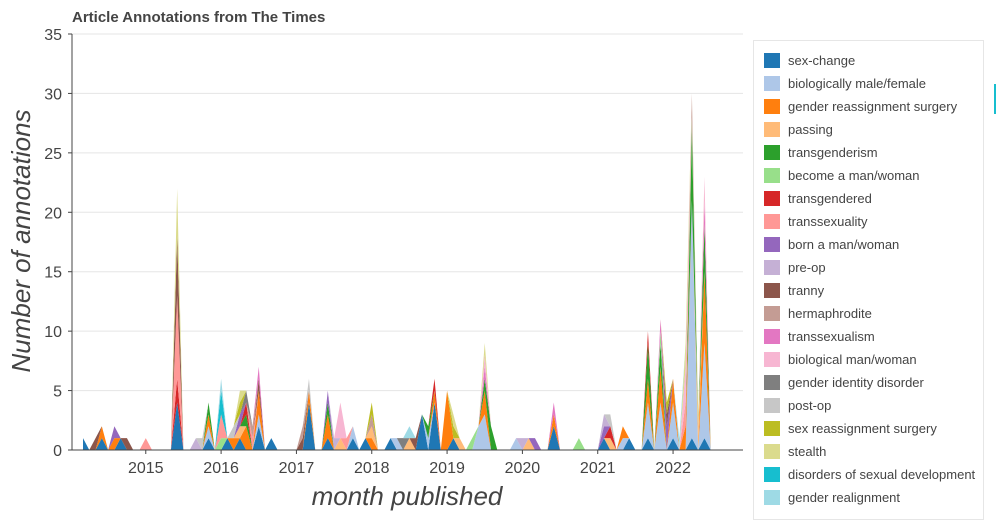  What do you see at coordinates (873, 106) in the screenshot?
I see `legend-label: gender reassignment surgery` at bounding box center [873, 106].